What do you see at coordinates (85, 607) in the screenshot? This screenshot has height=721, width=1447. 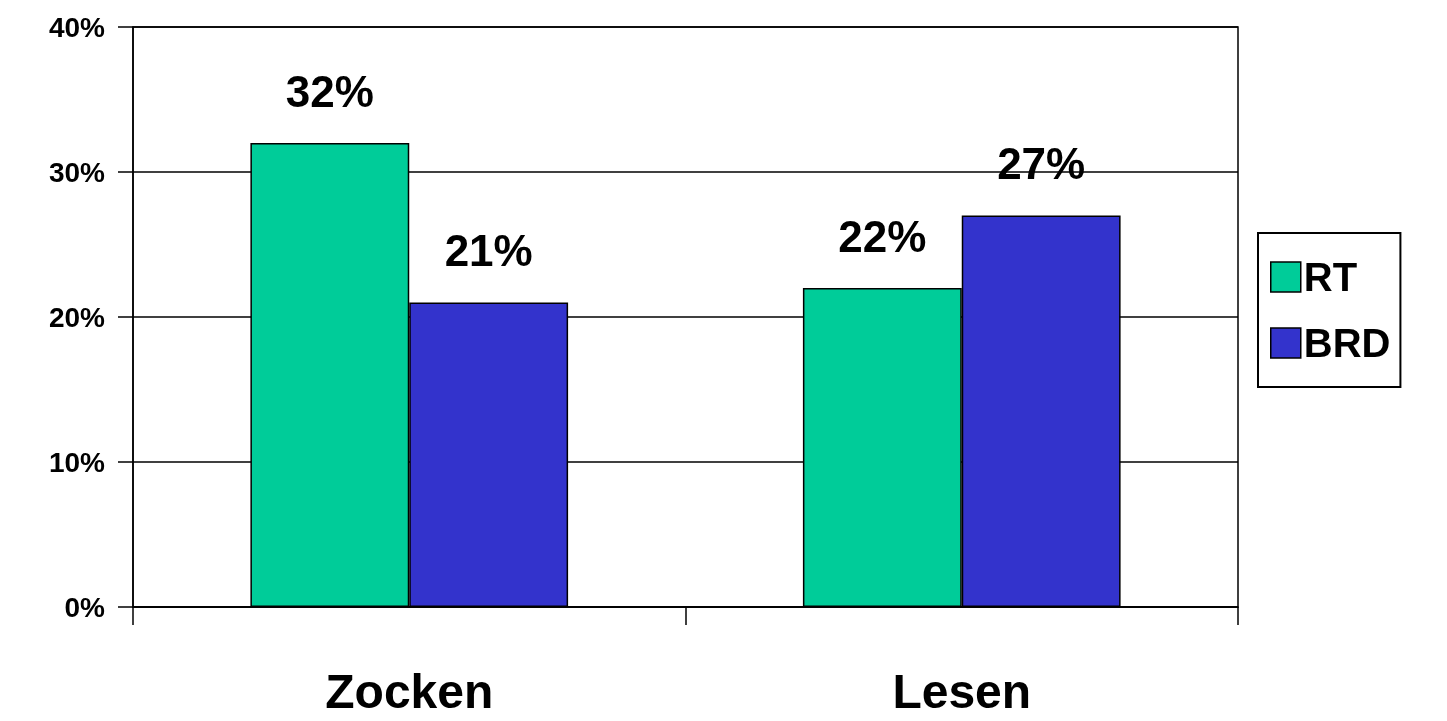 I see `y-tick-label: 0%` at bounding box center [85, 607].